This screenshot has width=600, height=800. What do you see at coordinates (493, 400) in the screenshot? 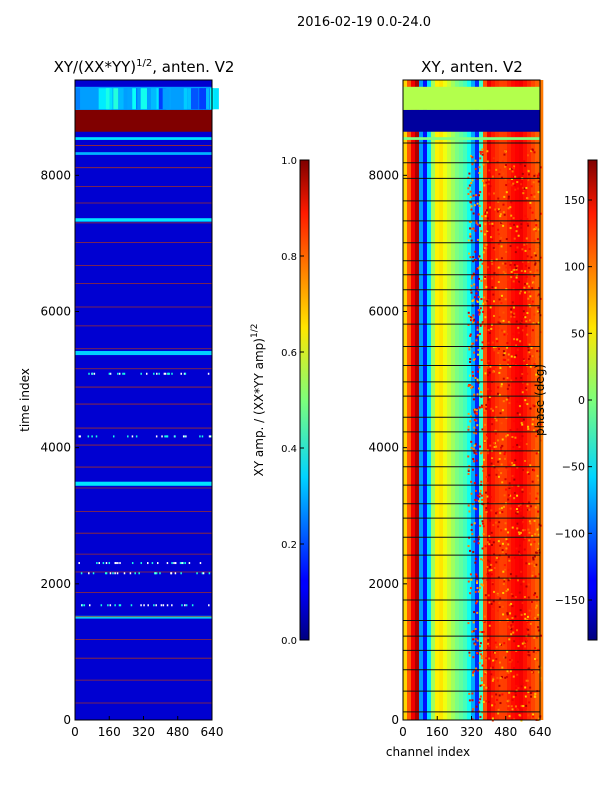
I see `phase-column` at bounding box center [493, 400].